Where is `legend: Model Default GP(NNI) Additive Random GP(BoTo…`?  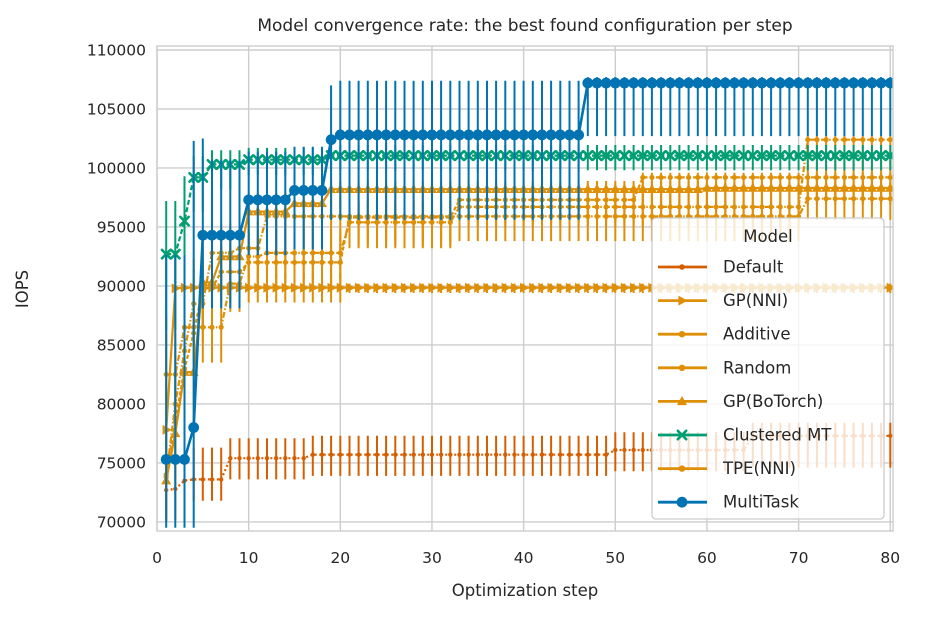
legend: Model Default GP(NNI) Additive Random GP(BoTo… is located at coordinates (768, 368).